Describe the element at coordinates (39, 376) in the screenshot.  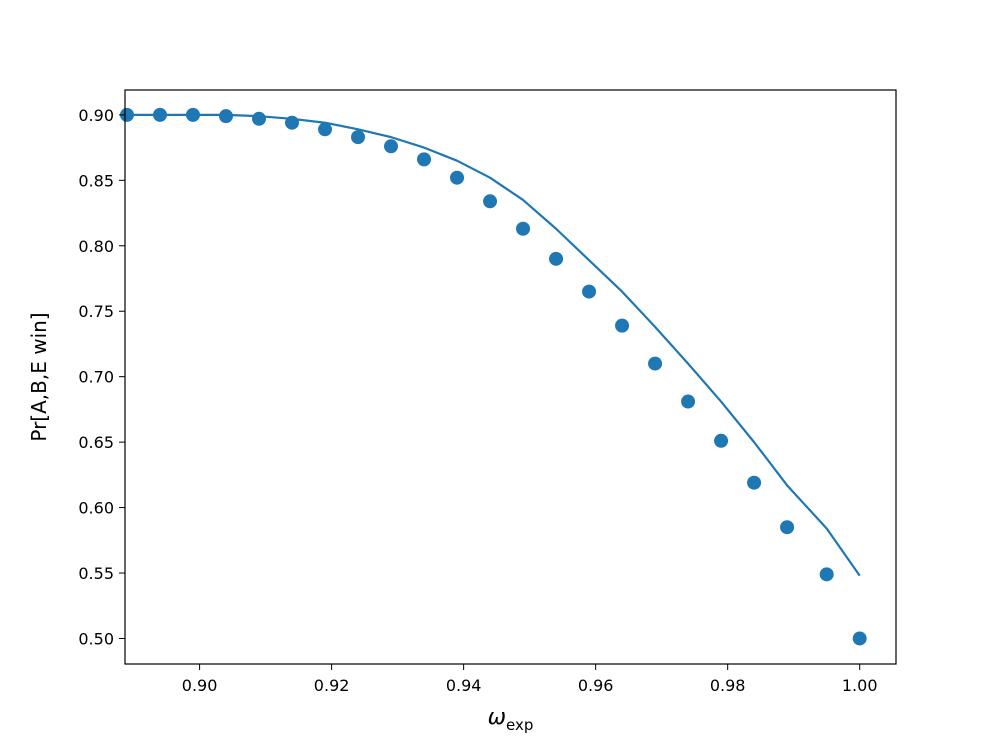
I see `y-axis-label: Pr[A,B,E win]` at that location.